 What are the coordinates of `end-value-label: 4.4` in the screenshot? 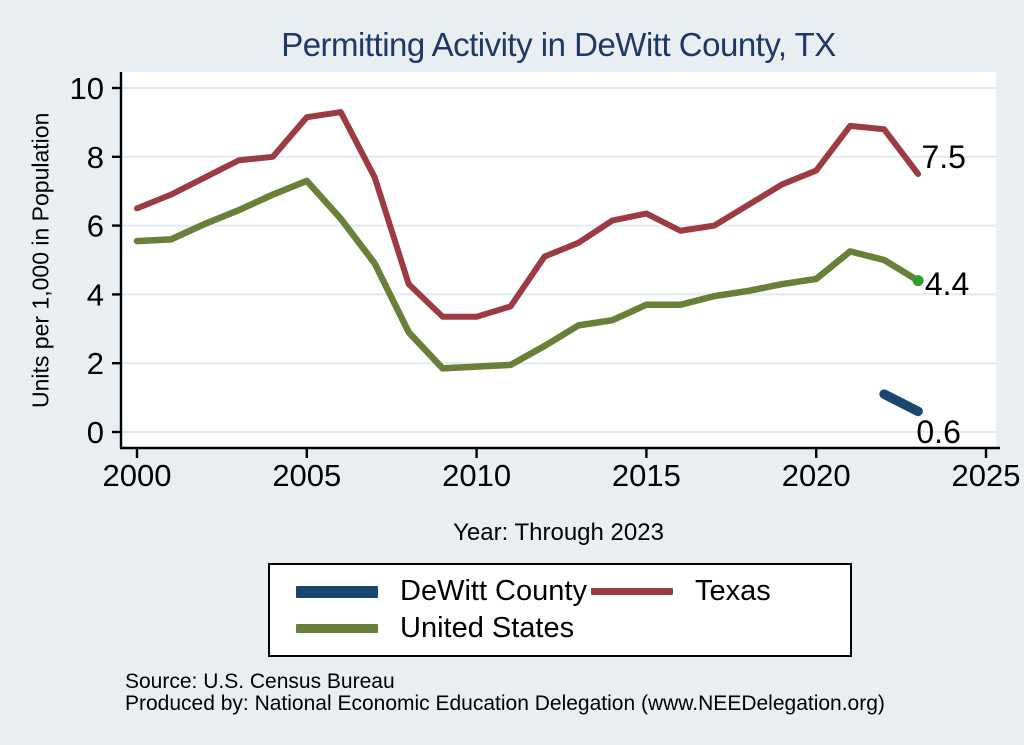 It's located at (947, 284).